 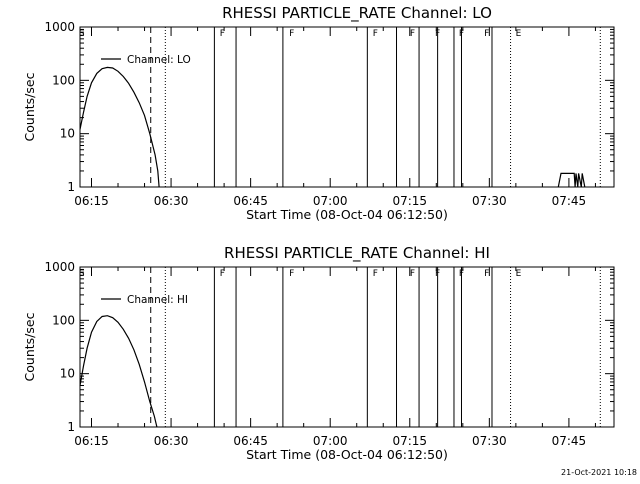 I want to click on chart-title: RHESSI PARTICLE_RATE Channel: HI, so click(x=357, y=253).